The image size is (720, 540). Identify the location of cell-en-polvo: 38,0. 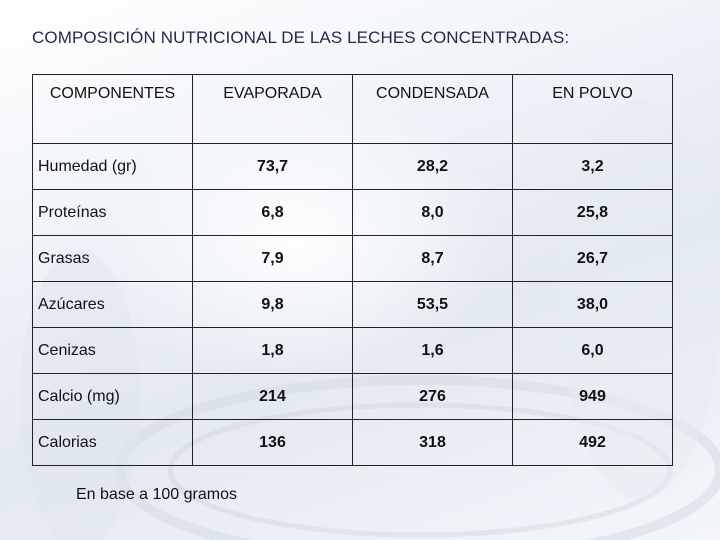
(592, 304).